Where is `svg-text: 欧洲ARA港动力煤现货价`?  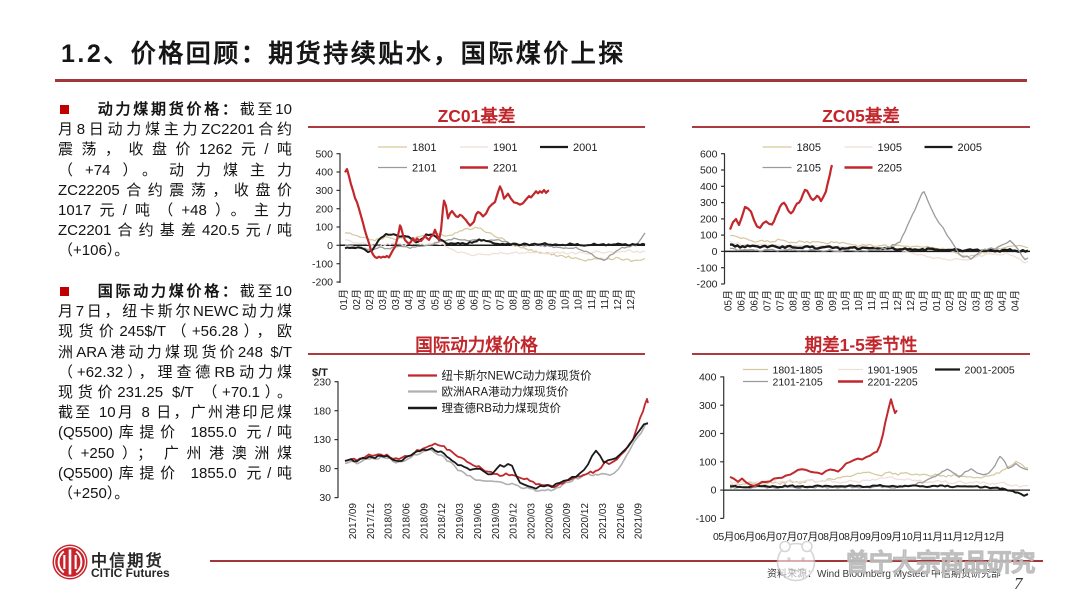 svg-text: 欧洲ARA港动力煤现货价 is located at coordinates (506, 391).